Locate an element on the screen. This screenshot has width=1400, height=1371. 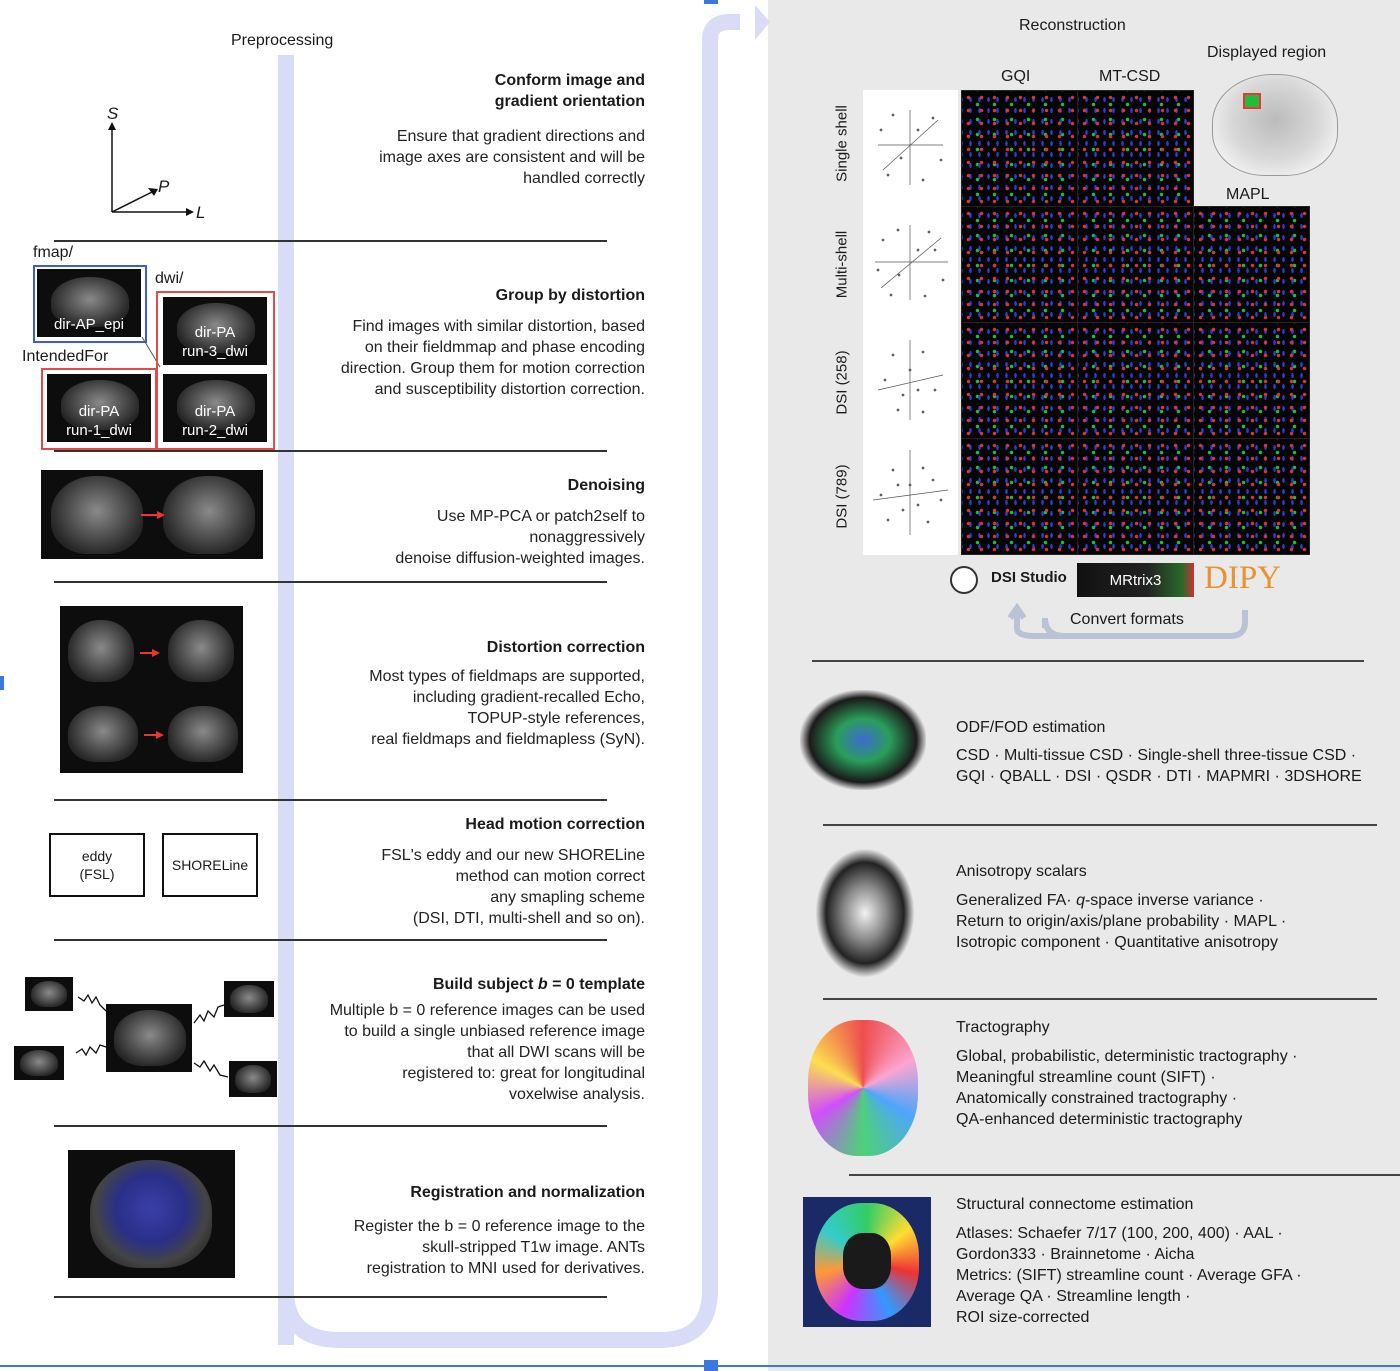
step-title-b0: Build subject b = 0 template is located at coordinates (538, 984).